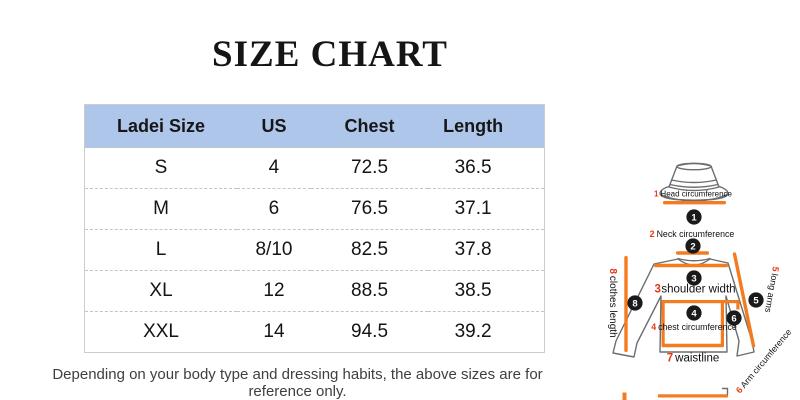 The height and width of the screenshot is (400, 800). What do you see at coordinates (691, 265) in the screenshot?
I see `shoulder-measure-line` at bounding box center [691, 265].